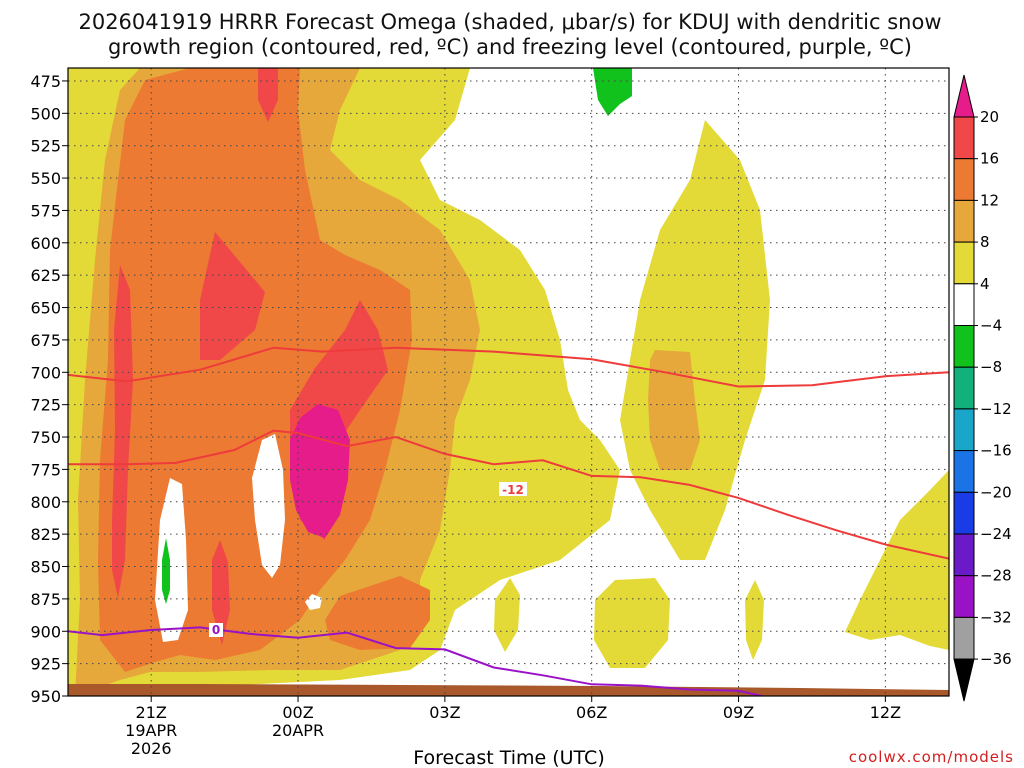 The width and height of the screenshot is (1024, 768). Describe the element at coordinates (885, 712) in the screenshot. I see `x-tick-label-12z: 12Z` at that location.